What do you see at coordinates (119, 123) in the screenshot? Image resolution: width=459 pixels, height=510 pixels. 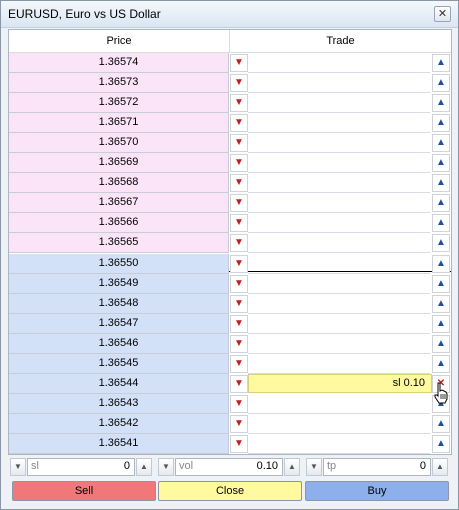 I see `price-cell: 1.36571` at bounding box center [119, 123].